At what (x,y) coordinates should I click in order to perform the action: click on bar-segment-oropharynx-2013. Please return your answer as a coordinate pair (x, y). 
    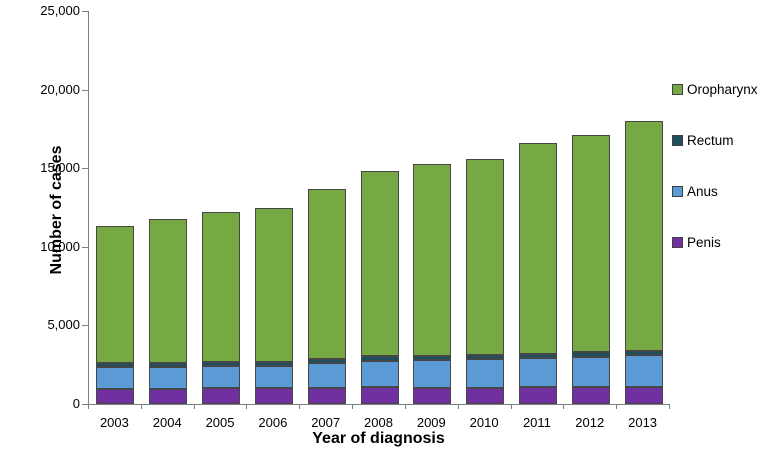
    Looking at the image, I should click on (643, 236).